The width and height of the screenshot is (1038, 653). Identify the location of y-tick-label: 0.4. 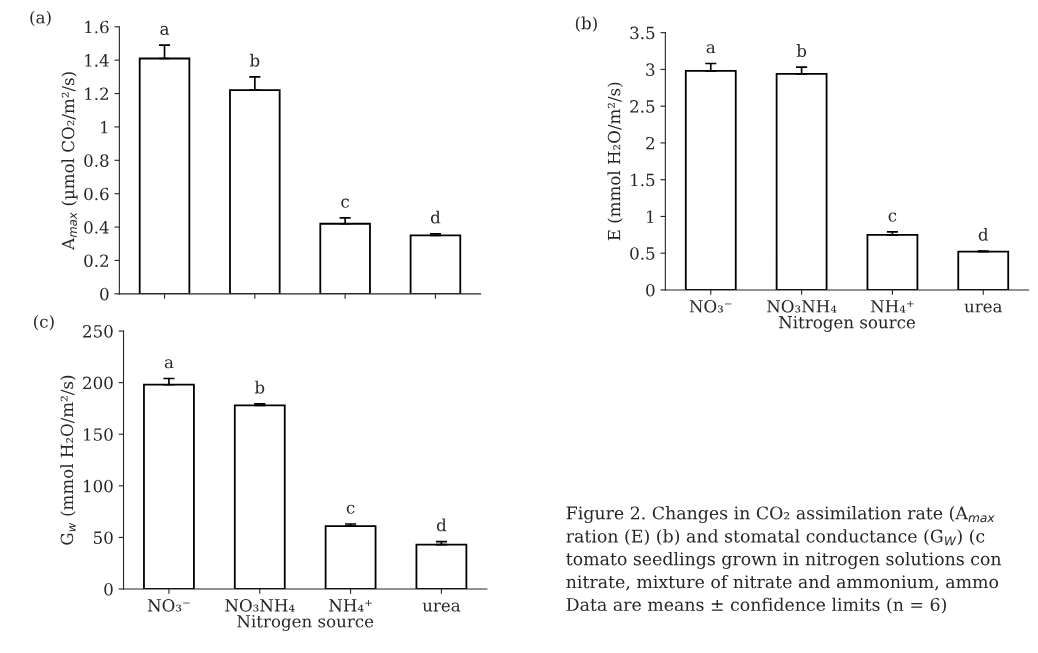
(96, 227).